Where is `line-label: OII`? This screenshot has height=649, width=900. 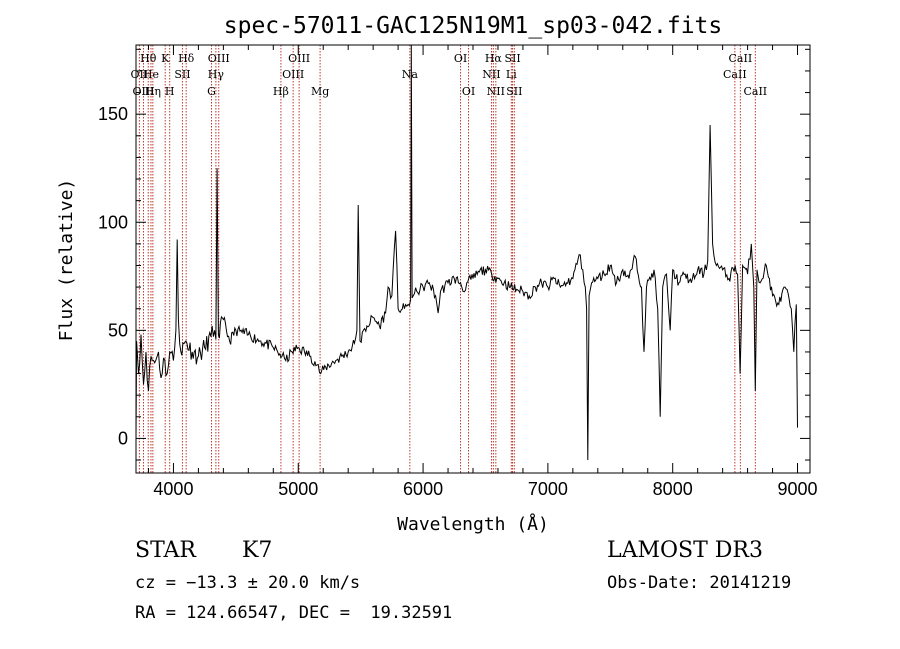
line-label: OII is located at coordinates (140, 74).